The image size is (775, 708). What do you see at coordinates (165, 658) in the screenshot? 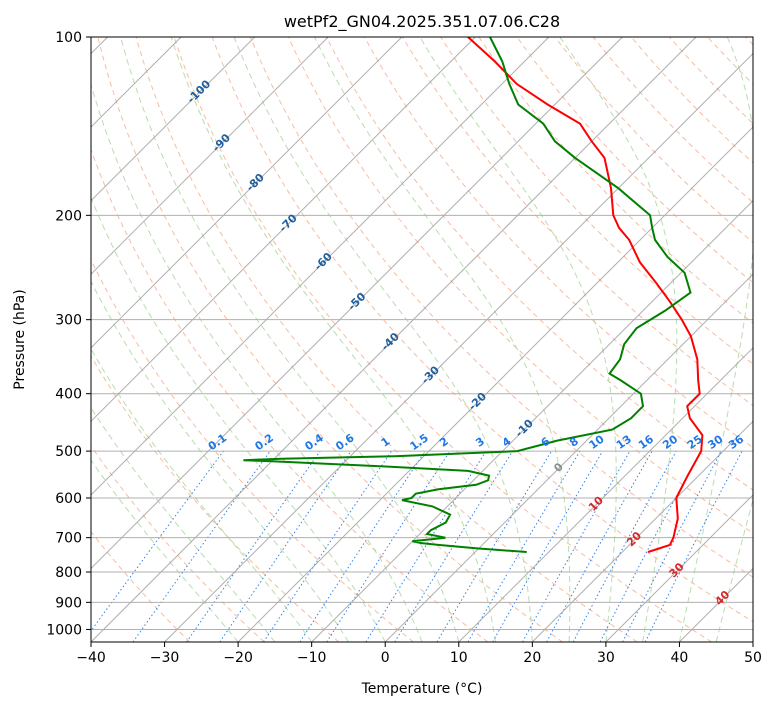
I see `x-tick-label: −30` at bounding box center [165, 658].